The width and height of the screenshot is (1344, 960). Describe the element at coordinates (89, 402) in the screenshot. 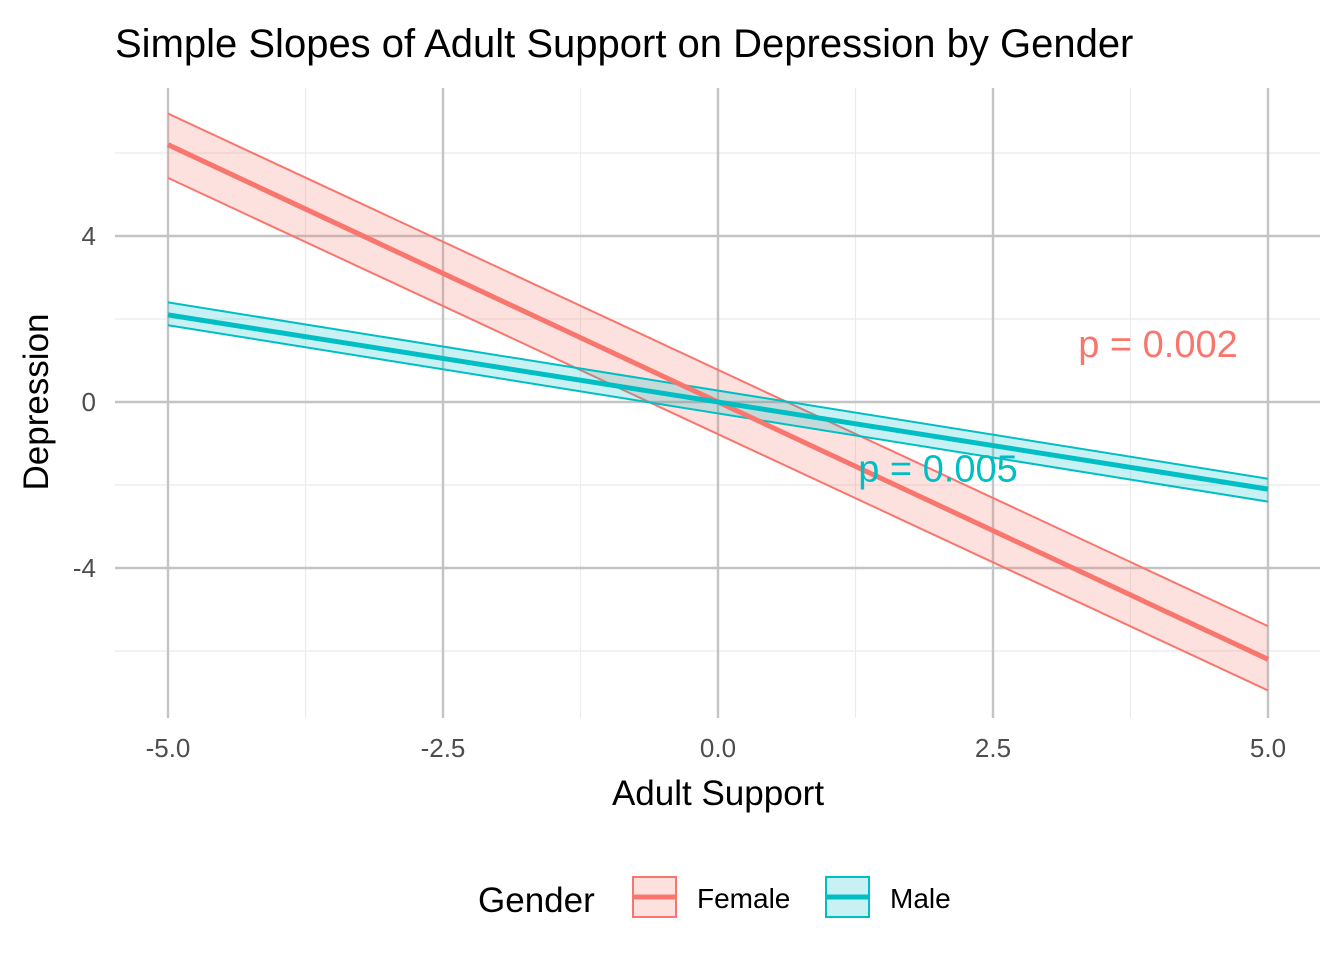

I see `y-tick-label: 0` at that location.